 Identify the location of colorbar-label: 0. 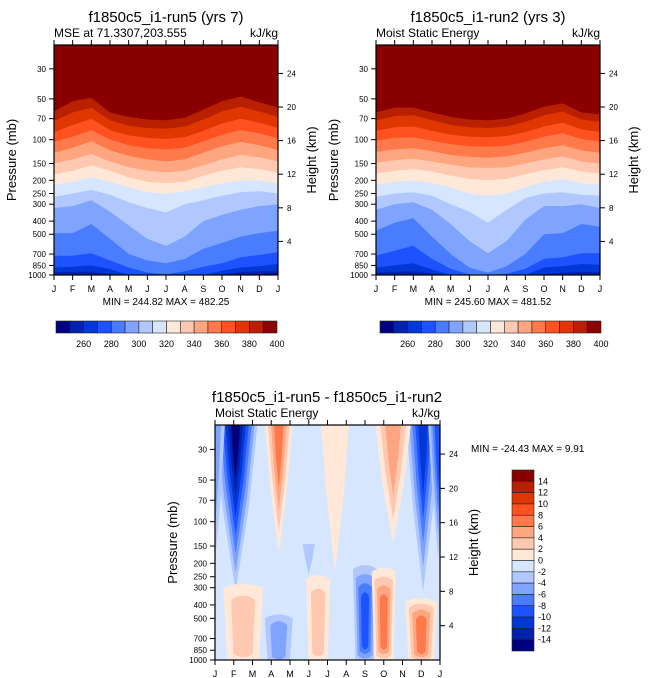
(540, 561).